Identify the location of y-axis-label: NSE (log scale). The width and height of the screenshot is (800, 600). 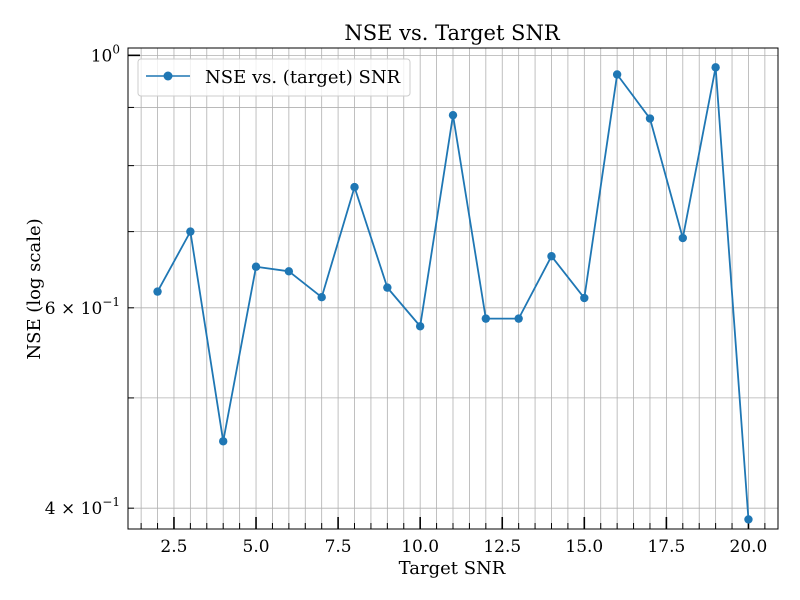
(34, 288).